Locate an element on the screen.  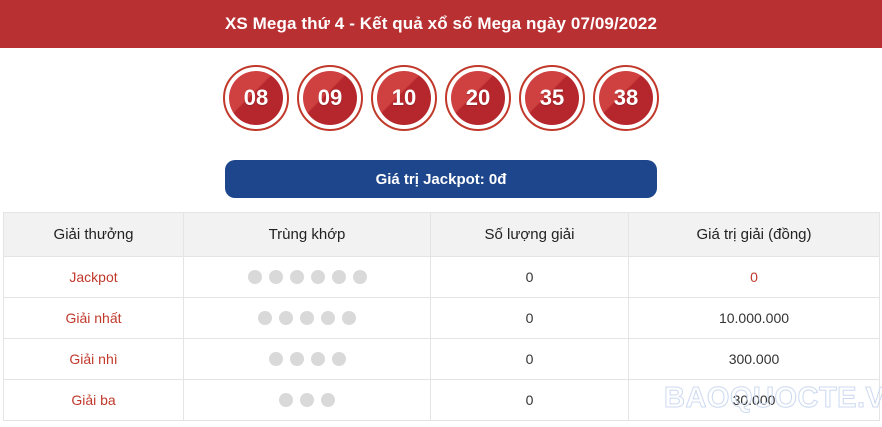
cell-prize-name: Giải nhất is located at coordinates (93, 318).